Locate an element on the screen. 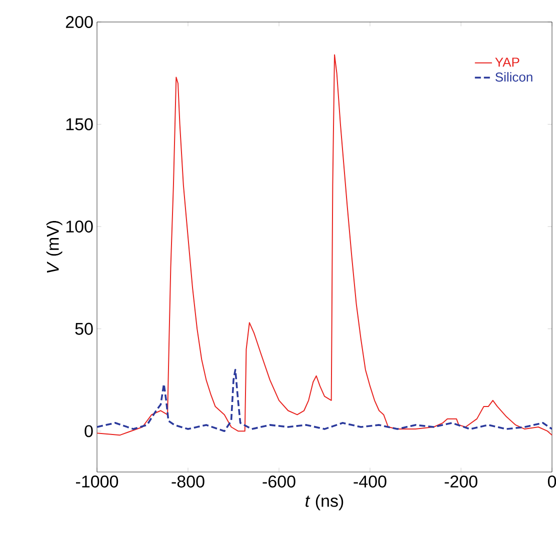 This screenshot has height=540, width=556. x-tick-label: 0 is located at coordinates (552, 482).